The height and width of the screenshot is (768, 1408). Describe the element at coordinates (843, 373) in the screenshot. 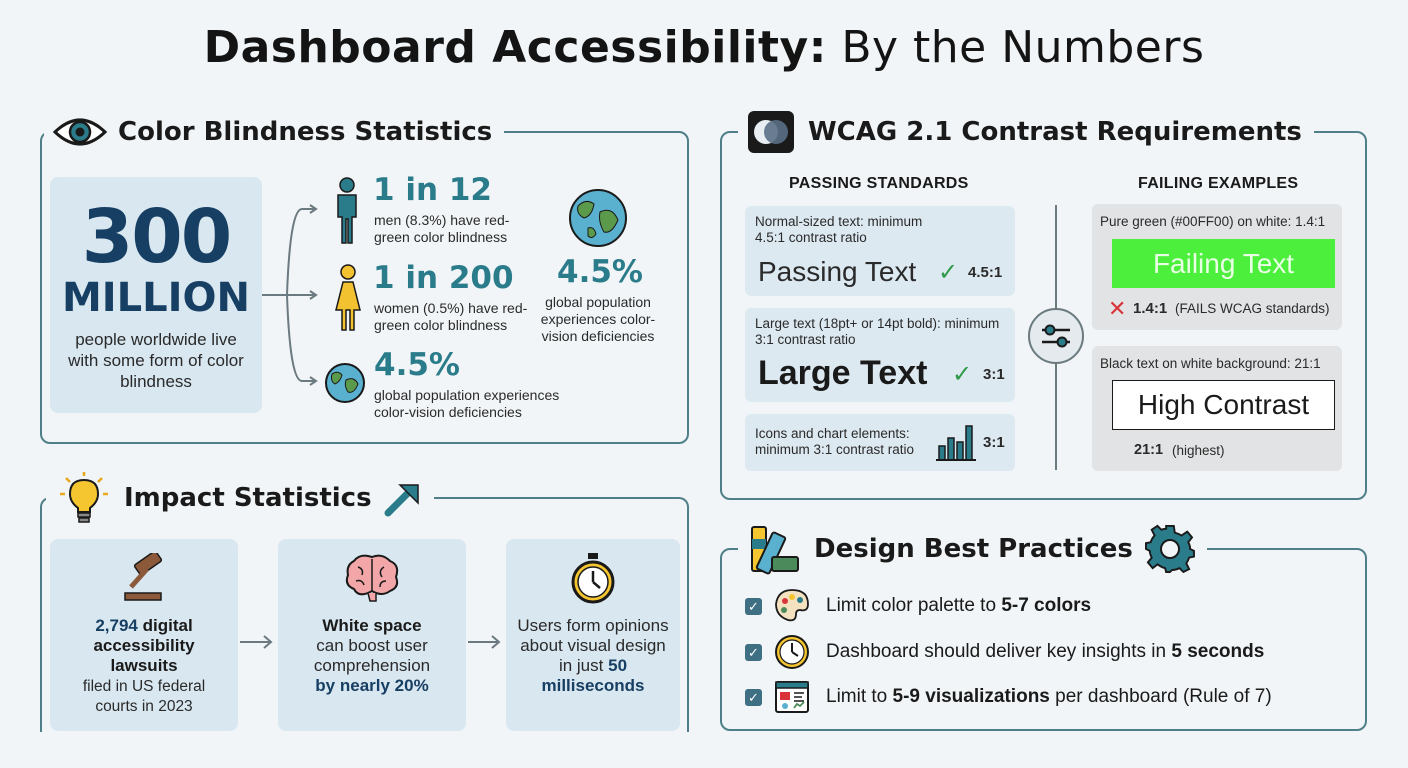

I see `pass2-sample: Large Text` at that location.